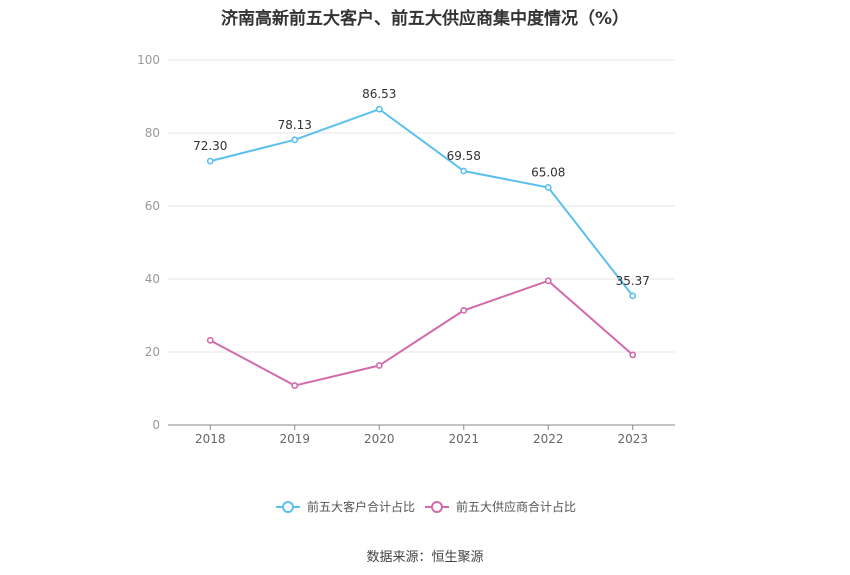 The image size is (850, 575). What do you see at coordinates (361, 506) in the screenshot?
I see `legend-label: 前五大客户合计占比` at bounding box center [361, 506].